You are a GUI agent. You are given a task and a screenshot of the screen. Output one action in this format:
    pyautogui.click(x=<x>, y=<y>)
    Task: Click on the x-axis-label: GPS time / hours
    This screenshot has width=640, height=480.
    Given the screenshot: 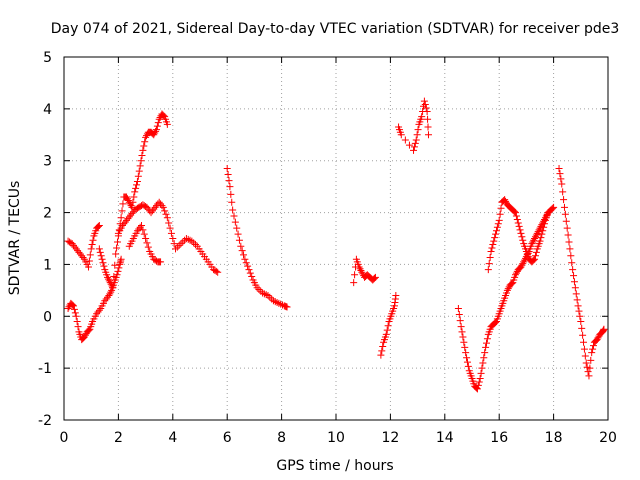 What is the action you would take?
    pyautogui.click(x=334, y=466)
    